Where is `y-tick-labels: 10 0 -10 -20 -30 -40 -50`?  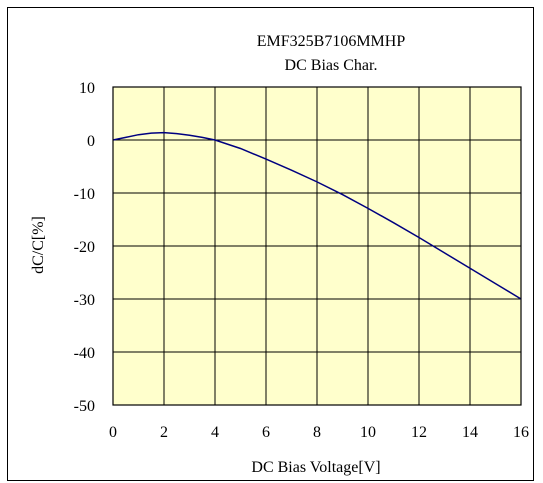
y-tick-labels: 10 0 -10 -20 -30 -40 -50 is located at coordinates (84, 247).